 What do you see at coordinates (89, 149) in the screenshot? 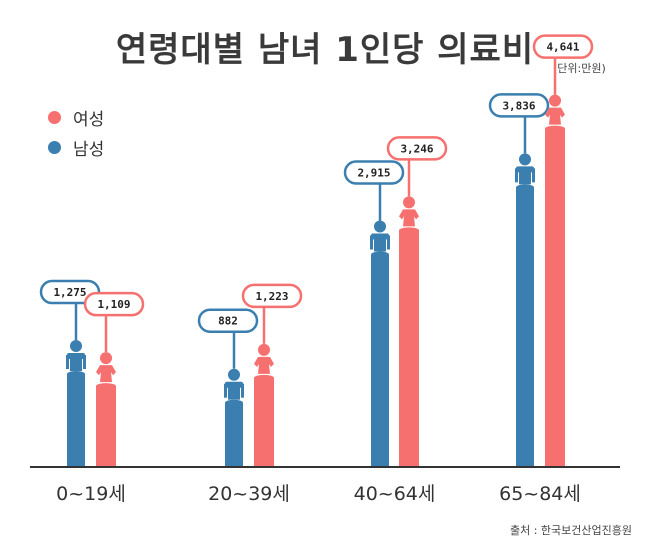
I see `legend-label-male: 남성` at bounding box center [89, 149].